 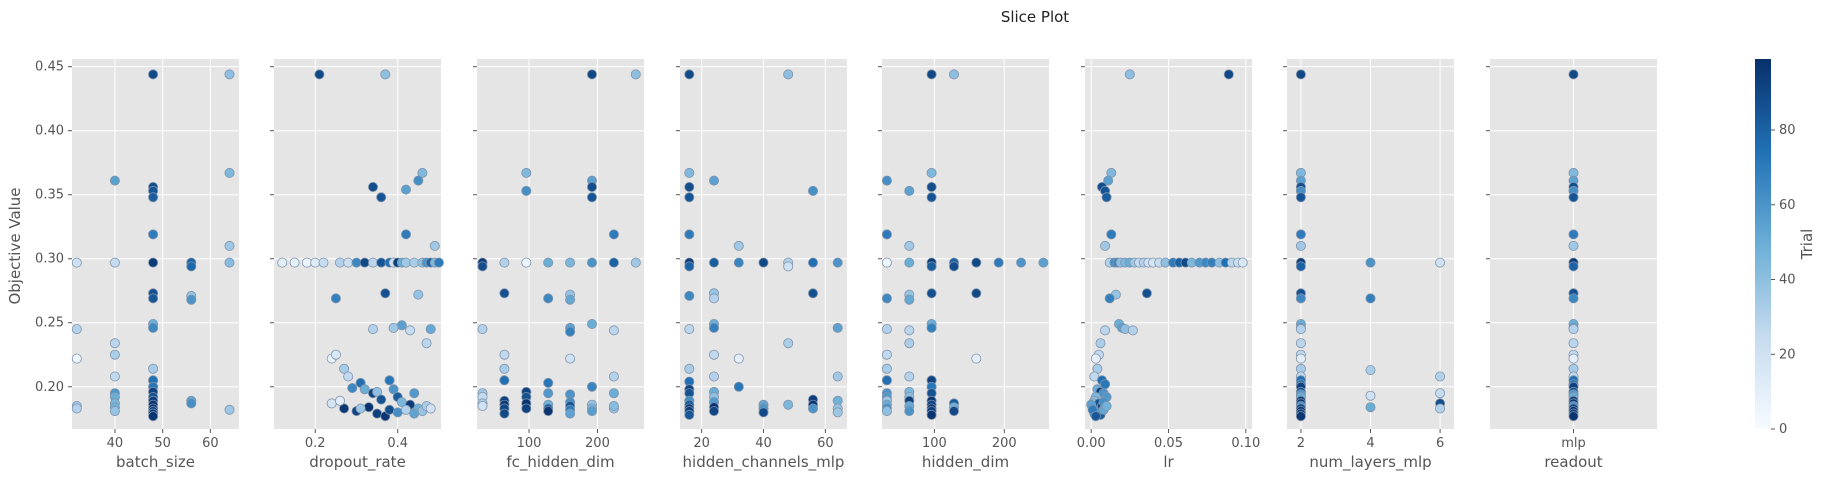 What do you see at coordinates (1787, 130) in the screenshot?
I see `colorbar-tick-label: 80` at bounding box center [1787, 130].